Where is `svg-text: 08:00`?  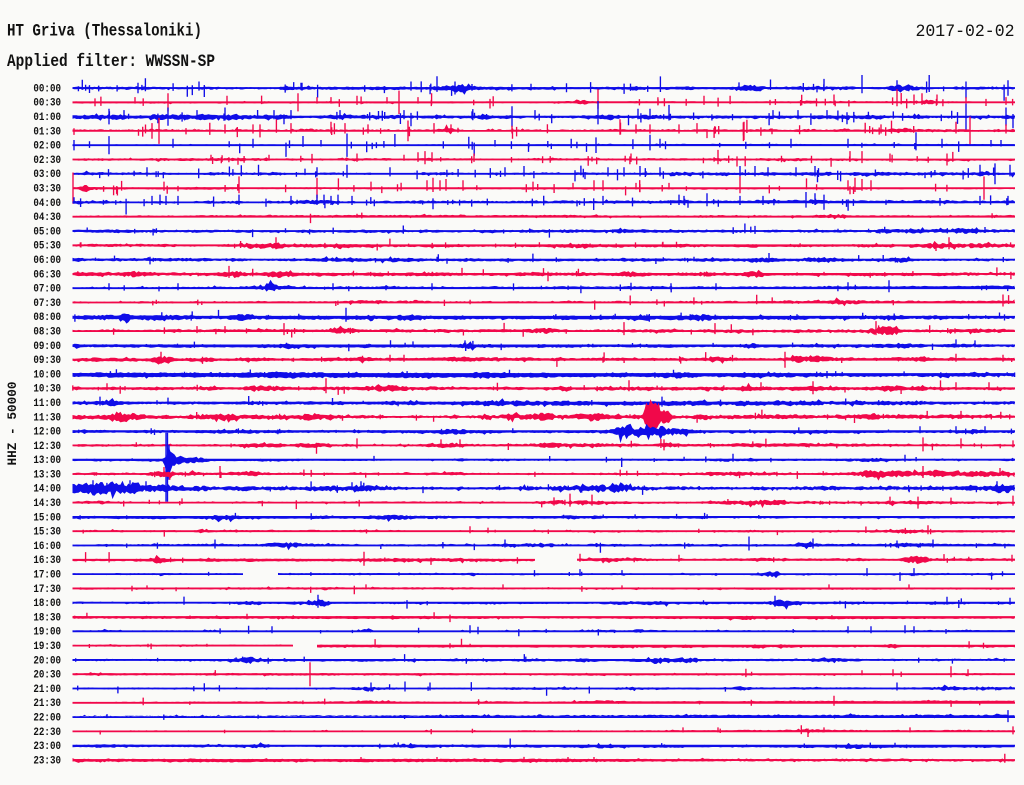
svg-text: 08:00 is located at coordinates (47, 318).